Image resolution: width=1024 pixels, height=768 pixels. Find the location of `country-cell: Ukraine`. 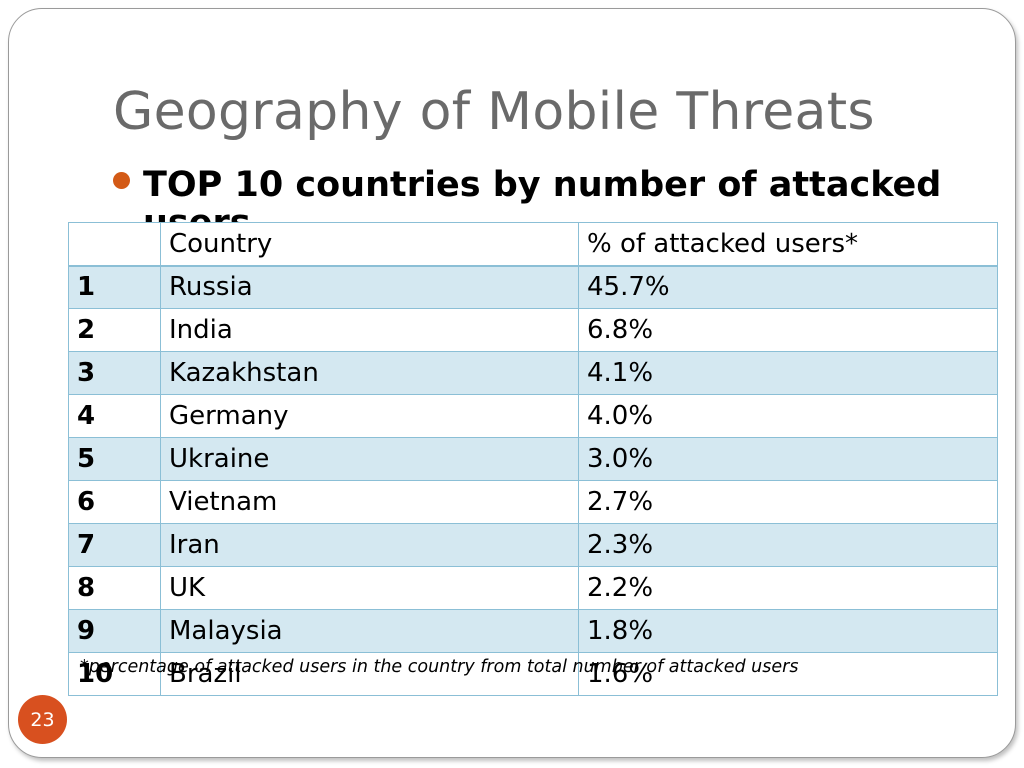

country-cell: Ukraine is located at coordinates (369, 459).